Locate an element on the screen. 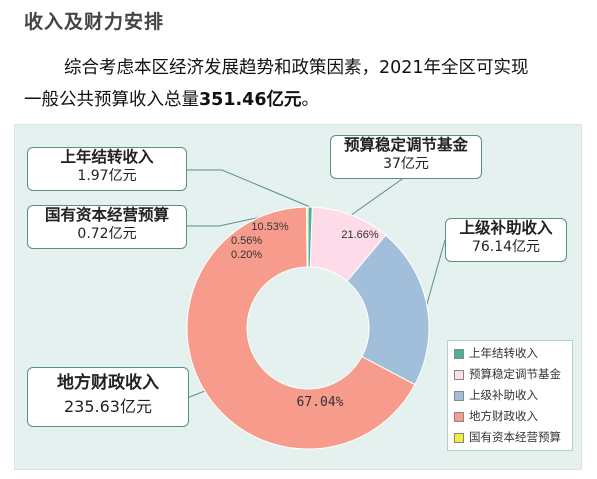 The width and height of the screenshot is (597, 479). percent-label-2: 21.66% is located at coordinates (360, 235).